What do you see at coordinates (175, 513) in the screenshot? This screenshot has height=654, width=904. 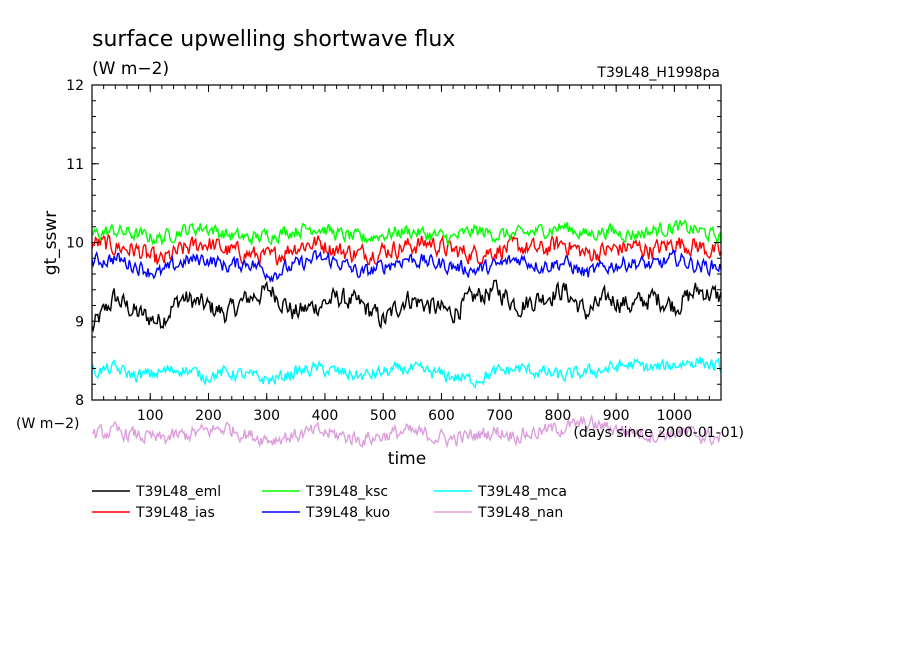 I see `legend-label-T39L48_ias: T39L48_ias` at bounding box center [175, 513].